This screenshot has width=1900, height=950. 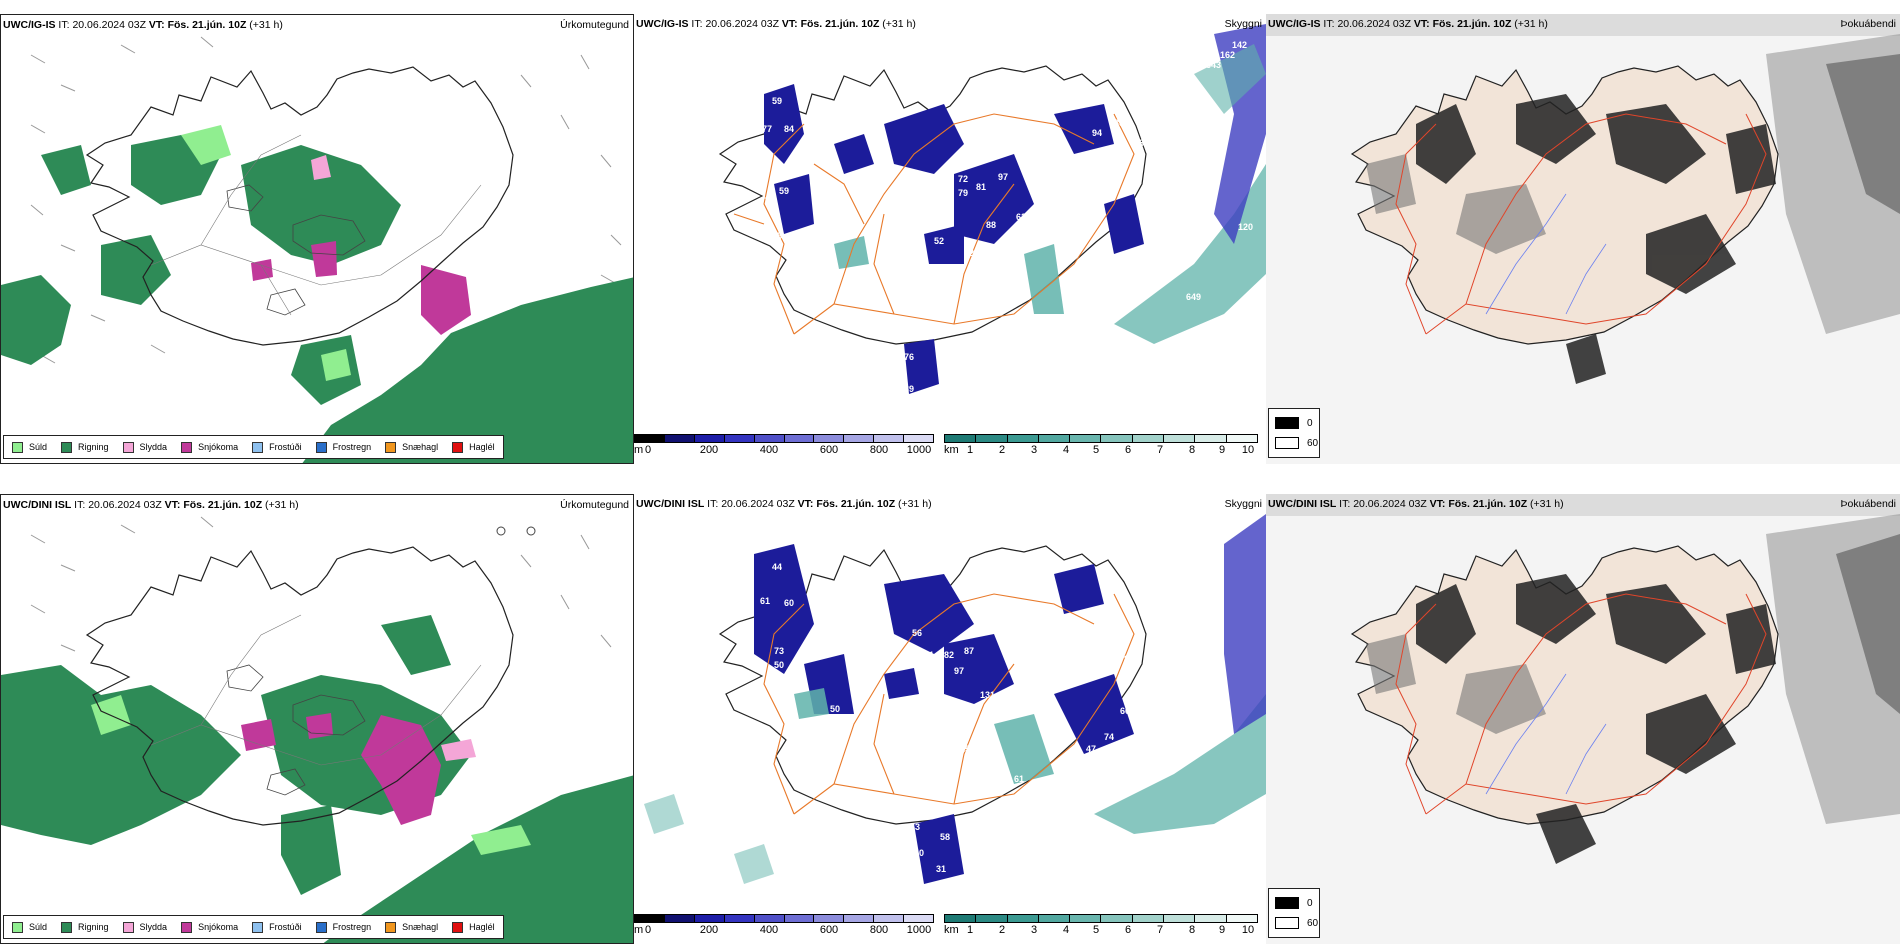 I want to click on vis-number: 162, so click(x=1227, y=55).